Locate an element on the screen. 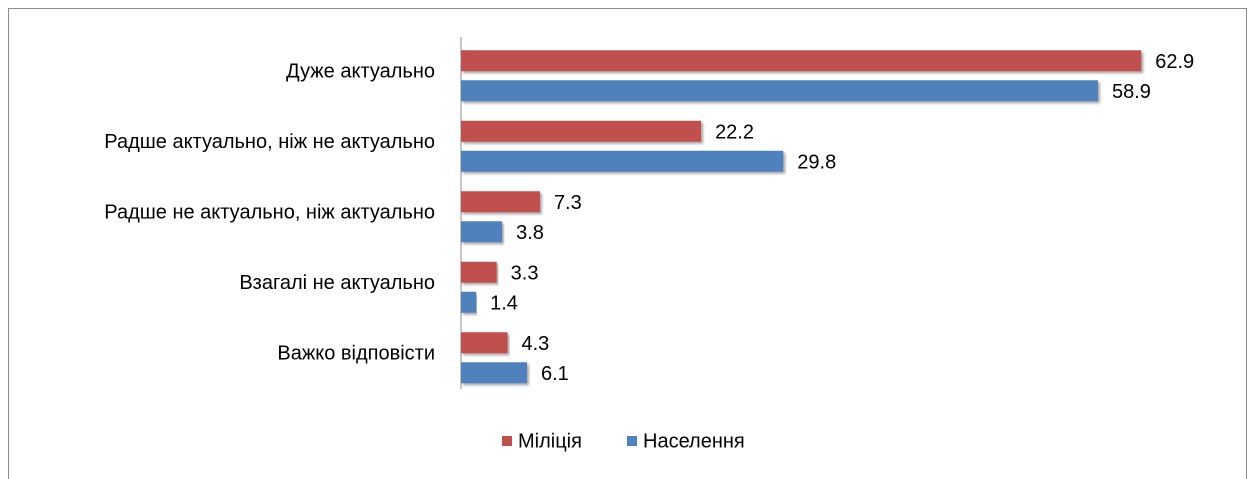 The height and width of the screenshot is (479, 1256). value-label: 29.8 is located at coordinates (816, 163).